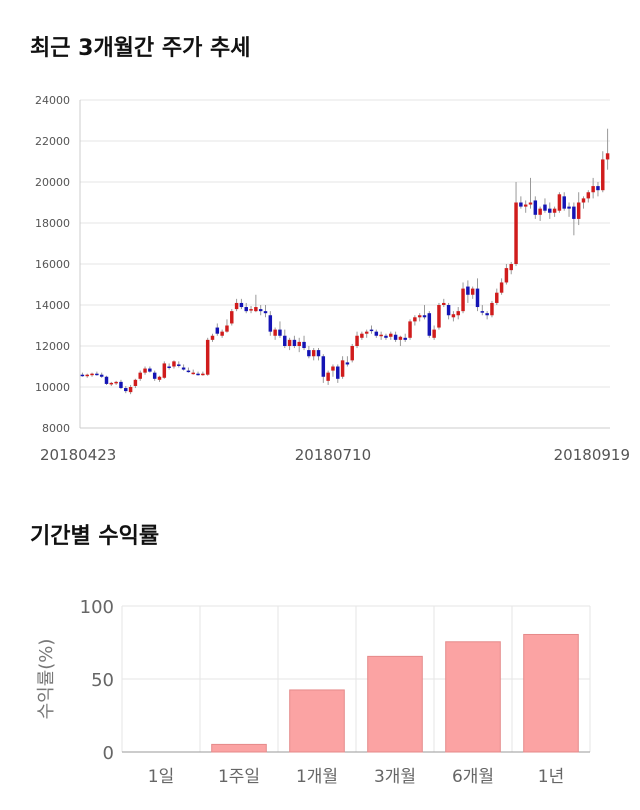 Image resolution: width=640 pixels, height=810 pixels. What do you see at coordinates (356, 777) in the screenshot?
I see `bar-x-ticks: 1일 1주일 1개월 3개월 6개월 1년` at bounding box center [356, 777].